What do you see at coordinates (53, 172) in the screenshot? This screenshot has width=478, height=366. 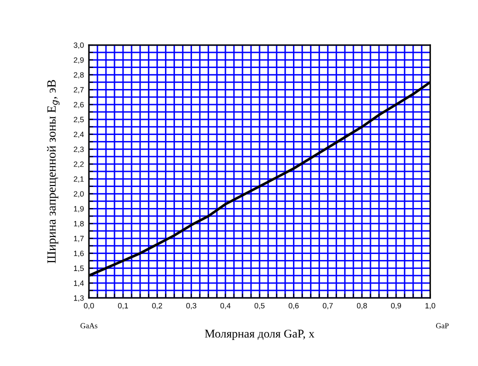 I see `y-axis-title: Ширина запрещенной зоны E$_{g}$, эВ` at bounding box center [53, 172].